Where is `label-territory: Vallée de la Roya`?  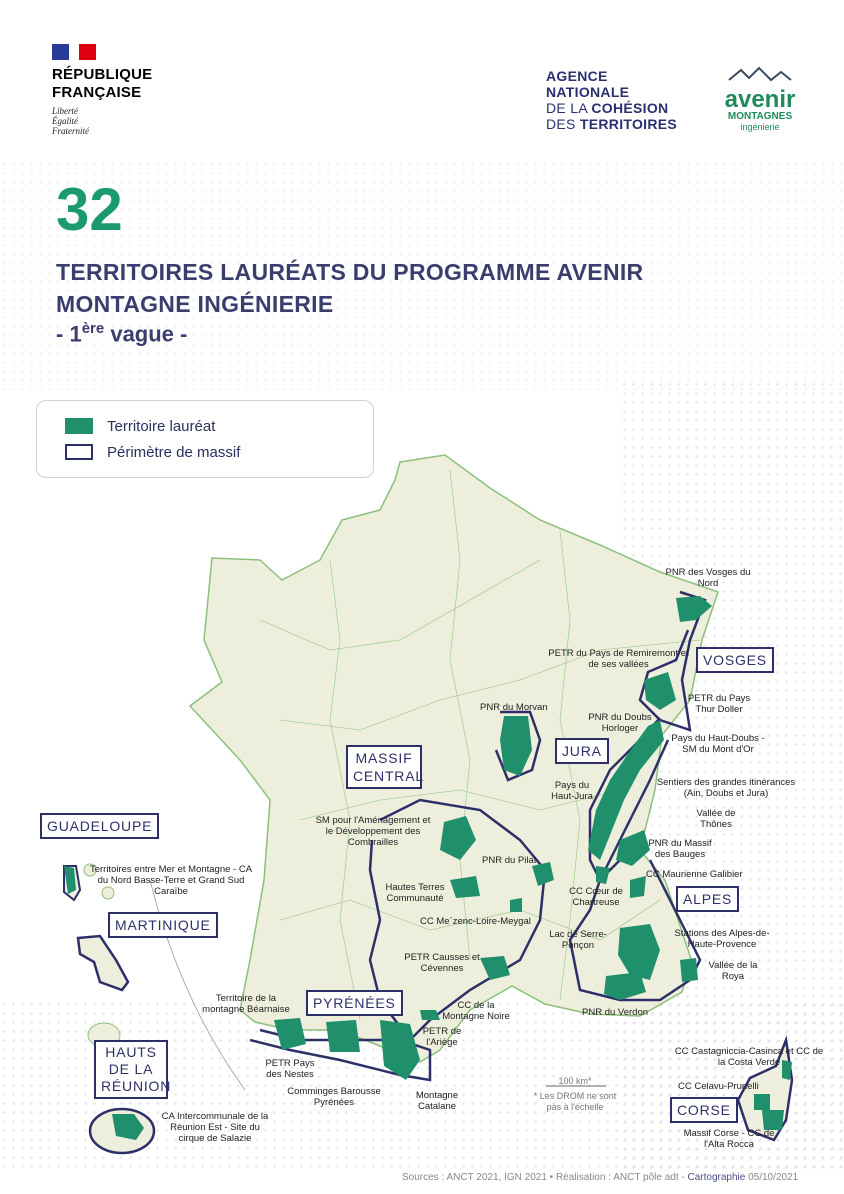 label-territory: Vallée de la Roya is located at coordinates (733, 971).